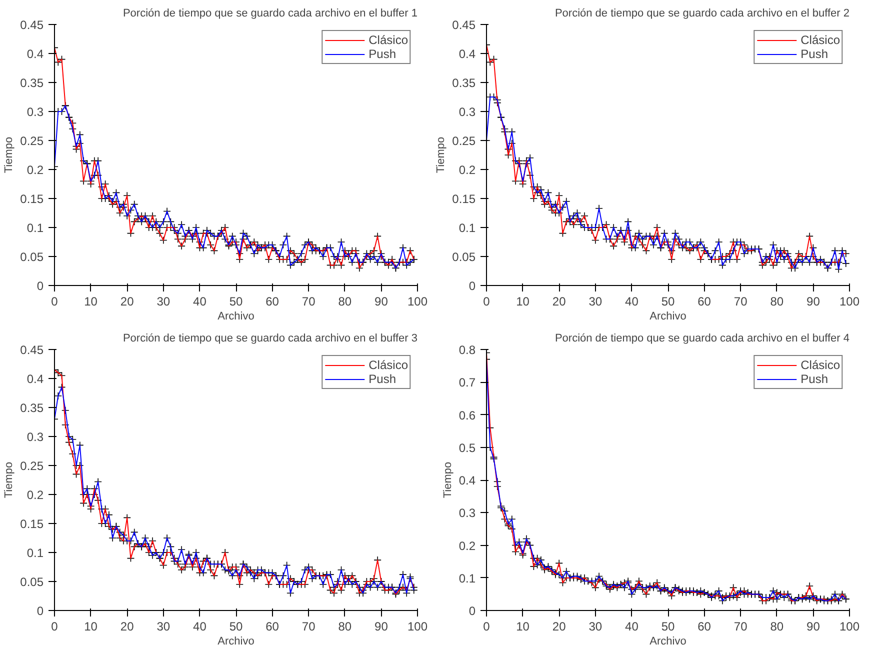 The image size is (877, 666). Describe the element at coordinates (702, 338) in the screenshot. I see `chart-title: Porción de tiempo que se guardo cada archivo en el buffer 4` at that location.